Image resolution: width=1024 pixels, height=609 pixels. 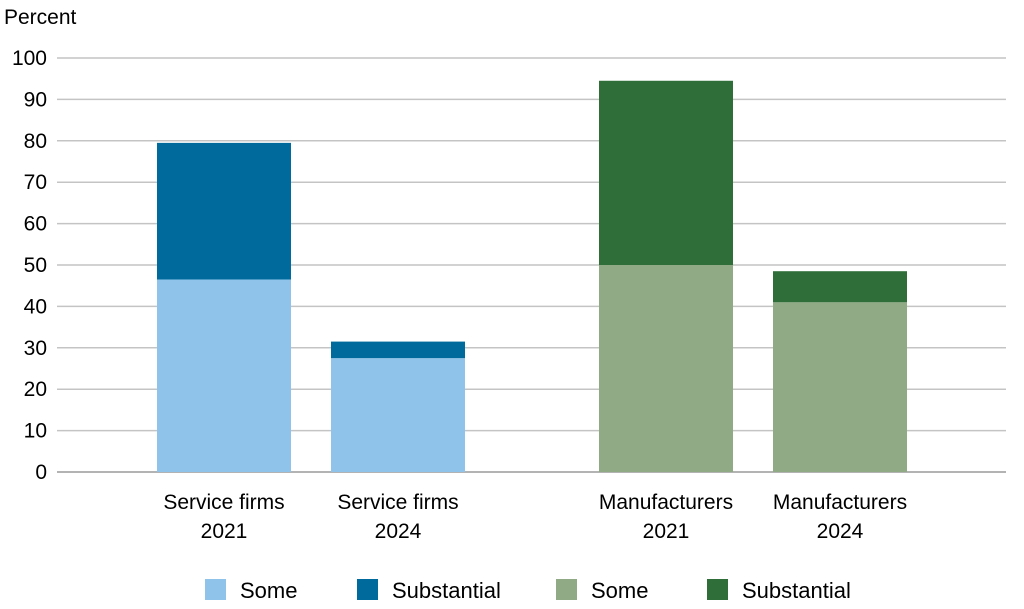 I want to click on y-tick-label: 20, so click(x=35, y=389).